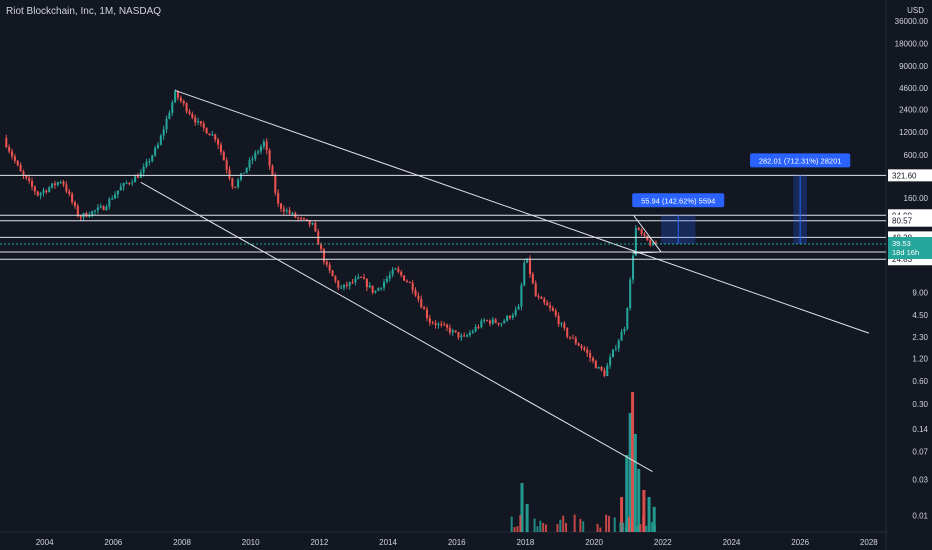  I want to click on price-axis-panel, so click(909, 275).